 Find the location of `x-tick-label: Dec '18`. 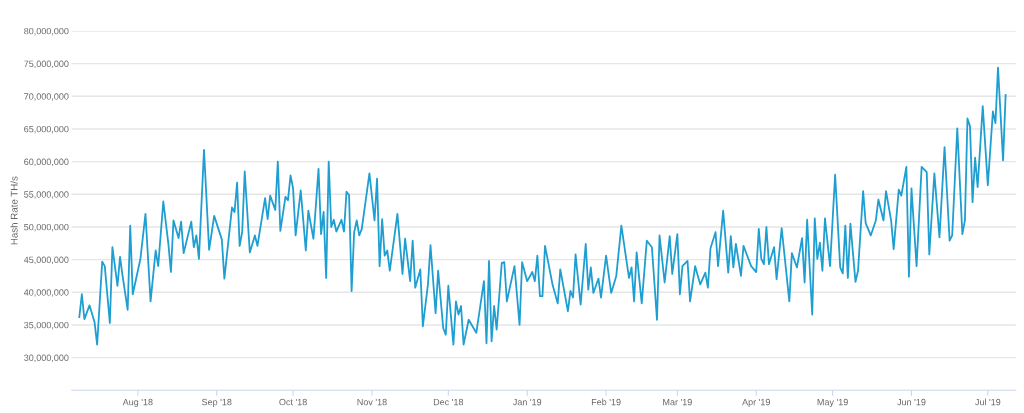

x-tick-label: Dec '18 is located at coordinates (448, 402).